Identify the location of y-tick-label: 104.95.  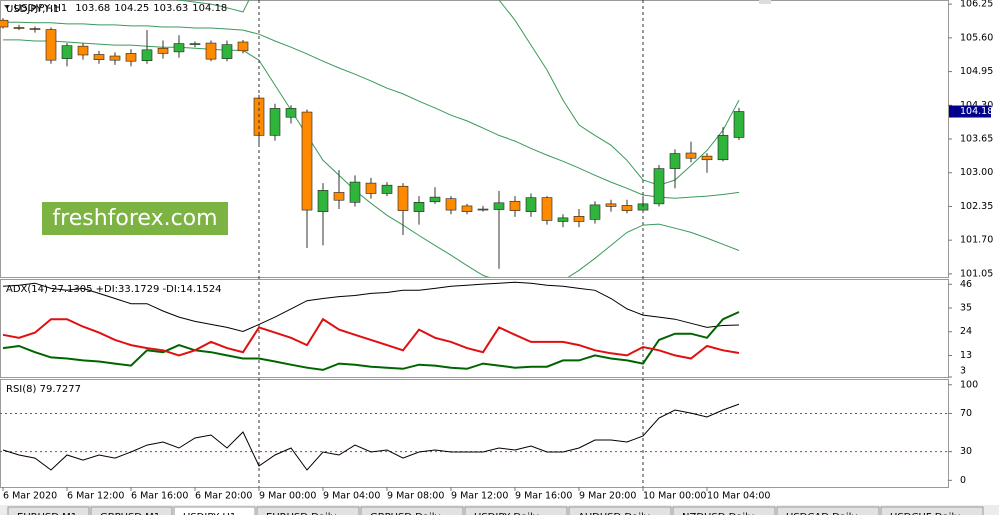
(976, 71).